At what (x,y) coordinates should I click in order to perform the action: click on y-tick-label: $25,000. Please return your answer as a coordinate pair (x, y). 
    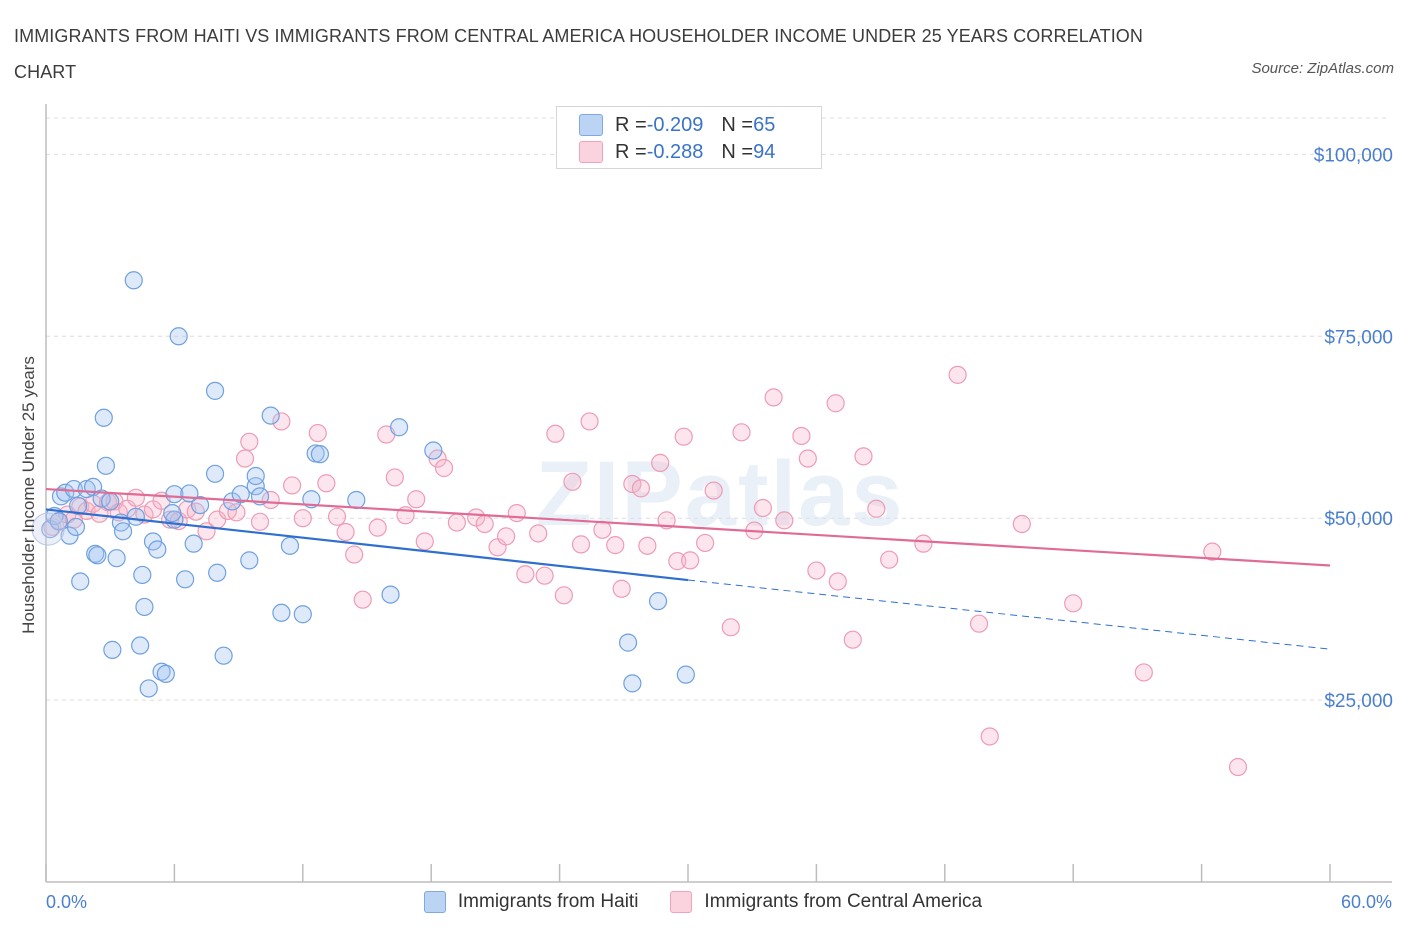
    Looking at the image, I should click on (1358, 701).